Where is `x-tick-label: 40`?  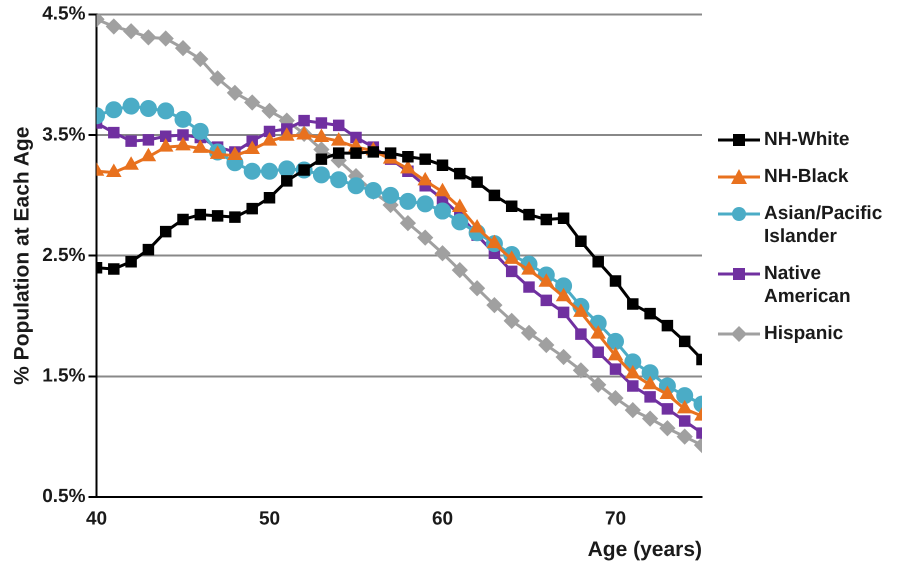
x-tick-label: 40 is located at coordinates (97, 519).